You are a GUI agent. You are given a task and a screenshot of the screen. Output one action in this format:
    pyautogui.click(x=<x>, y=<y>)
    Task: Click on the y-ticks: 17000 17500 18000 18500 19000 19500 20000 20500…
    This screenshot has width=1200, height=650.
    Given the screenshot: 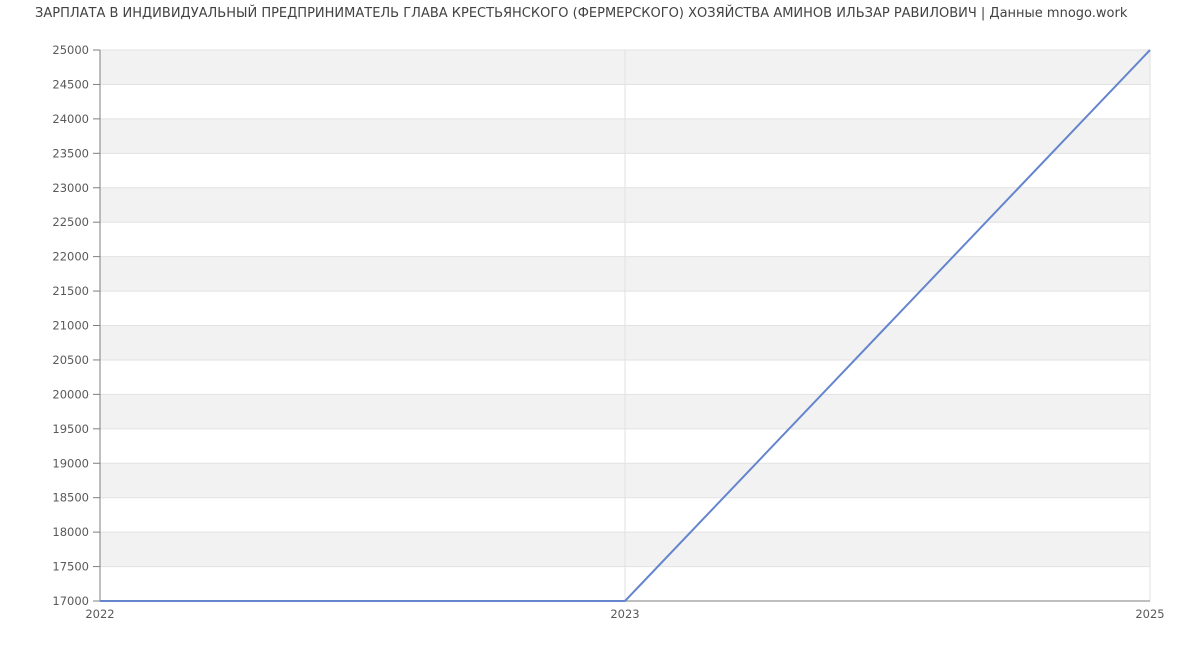 What is the action you would take?
    pyautogui.click(x=76, y=325)
    